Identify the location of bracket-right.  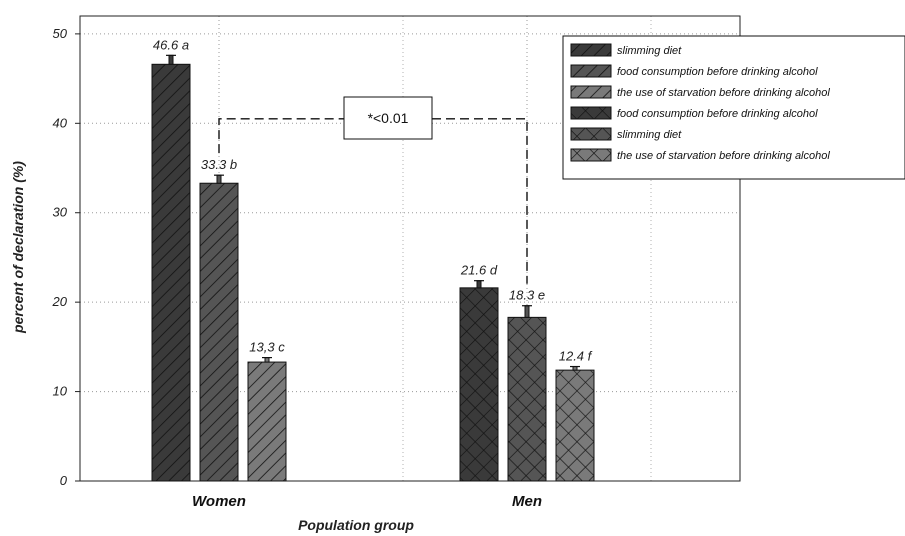
(480, 201).